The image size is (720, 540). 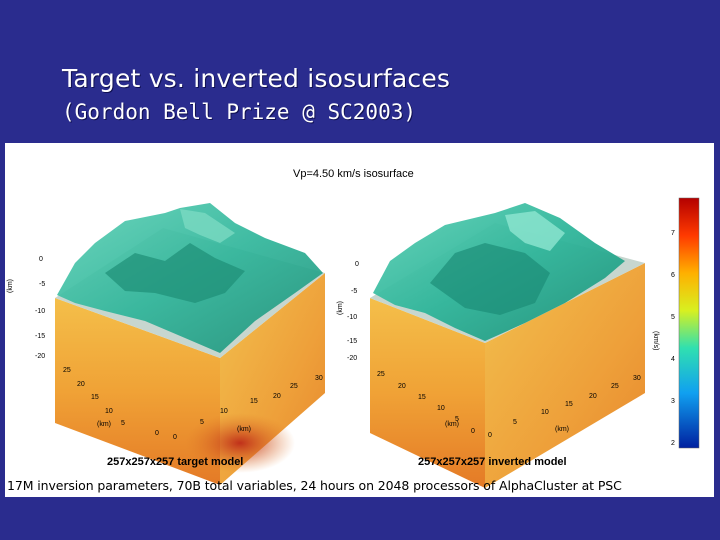 What do you see at coordinates (175, 273) in the screenshot?
I see `target-isosurface-detail` at bounding box center [175, 273].